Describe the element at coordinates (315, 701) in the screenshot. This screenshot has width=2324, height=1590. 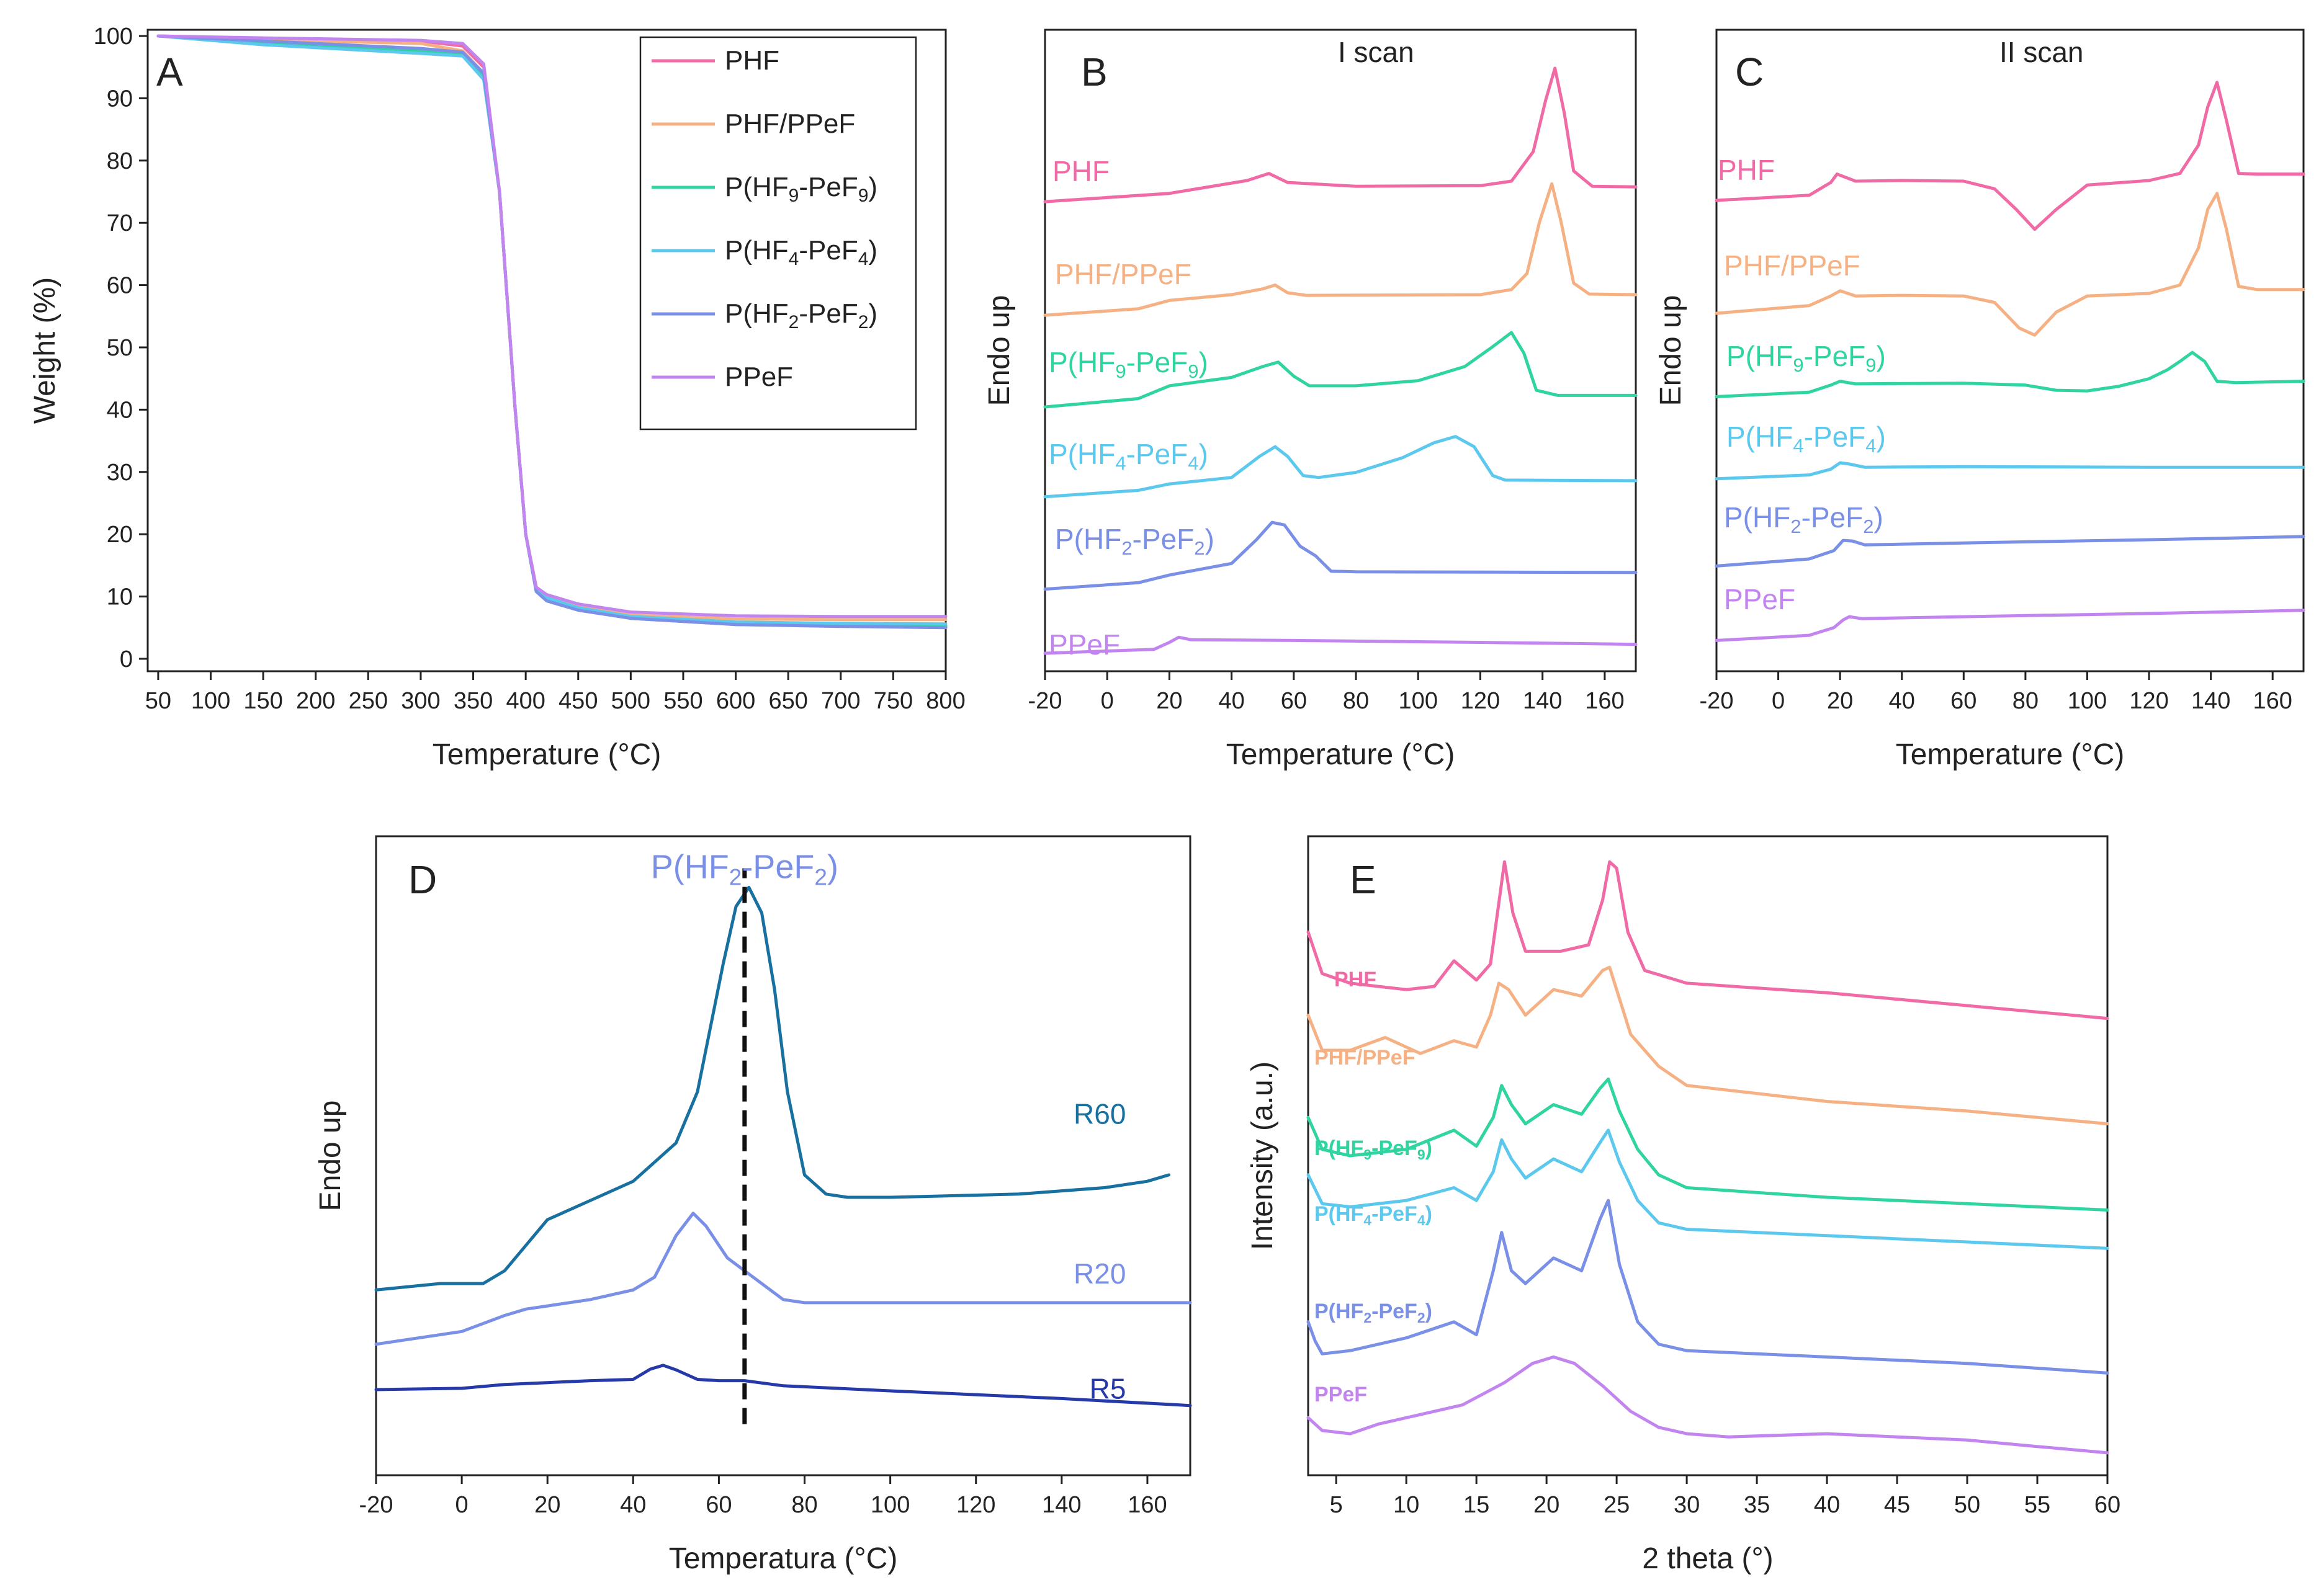
I see `x-tick-label: 200` at that location.